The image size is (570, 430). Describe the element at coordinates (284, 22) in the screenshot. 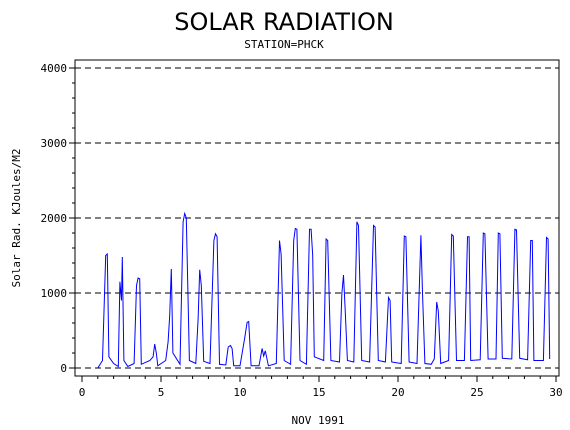

I see `chart-title: SOLAR RADIATION` at that location.